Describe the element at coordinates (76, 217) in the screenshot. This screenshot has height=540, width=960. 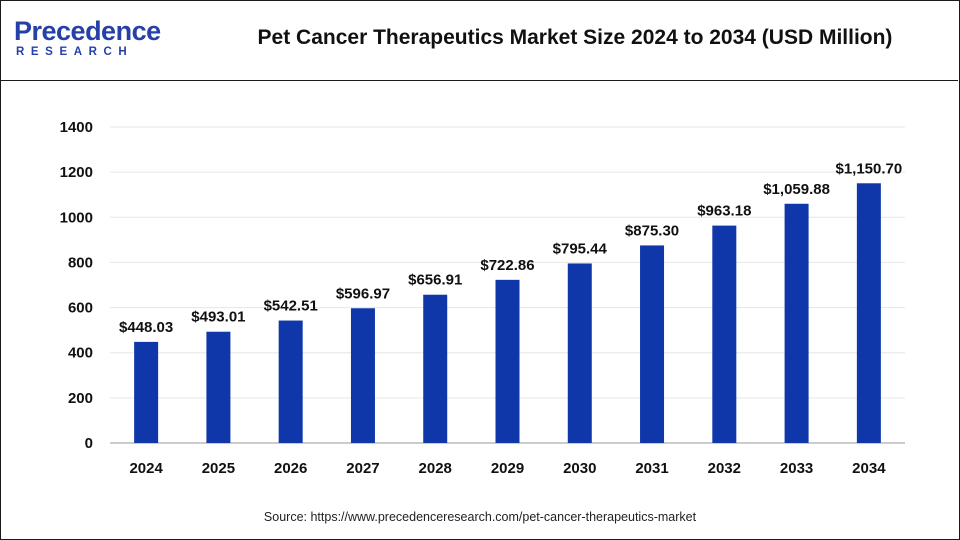
I see `y-tick-label: 1000` at that location.